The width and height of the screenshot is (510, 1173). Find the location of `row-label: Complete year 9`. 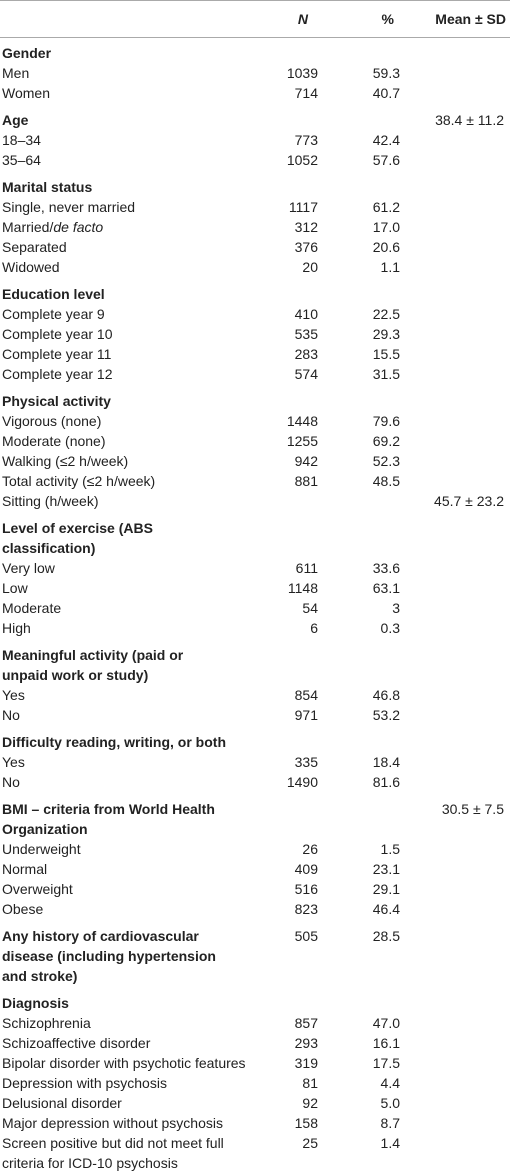

row-label: Complete year 9 is located at coordinates (125, 314).